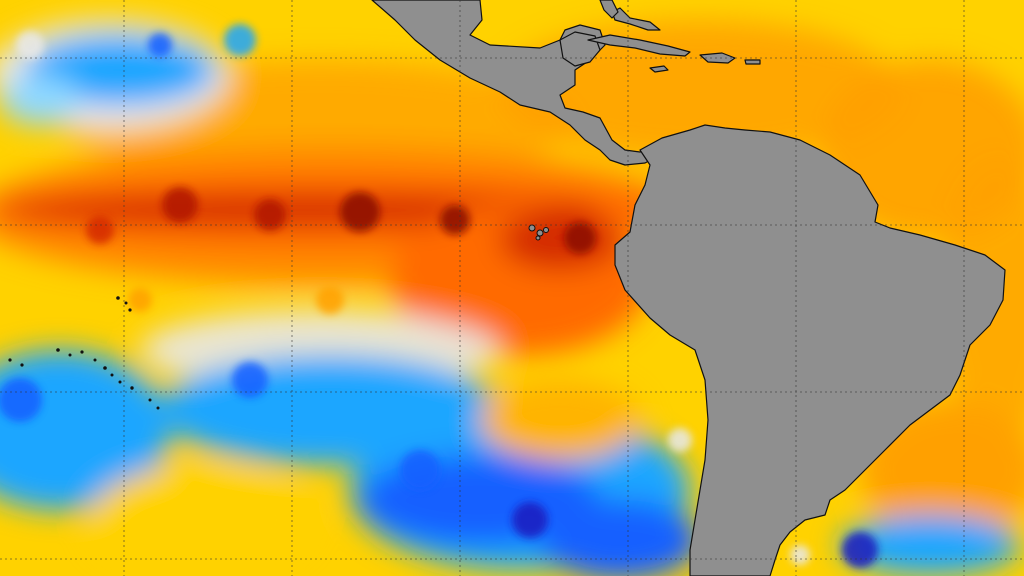  I want to click on galapagos-islands, so click(538, 232).